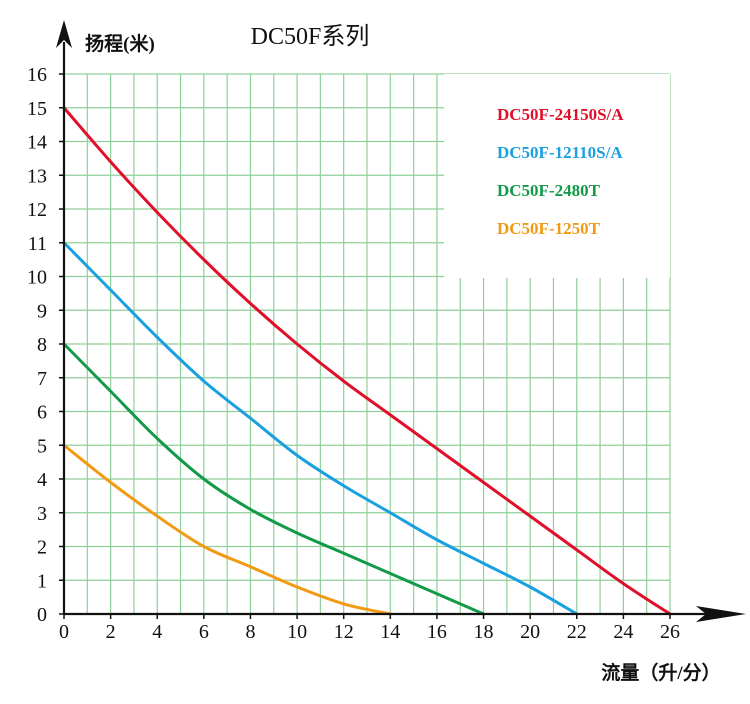 This screenshot has height=704, width=750. Describe the element at coordinates (560, 114) in the screenshot. I see `legend-entry: DC50F-24150S/A` at that location.